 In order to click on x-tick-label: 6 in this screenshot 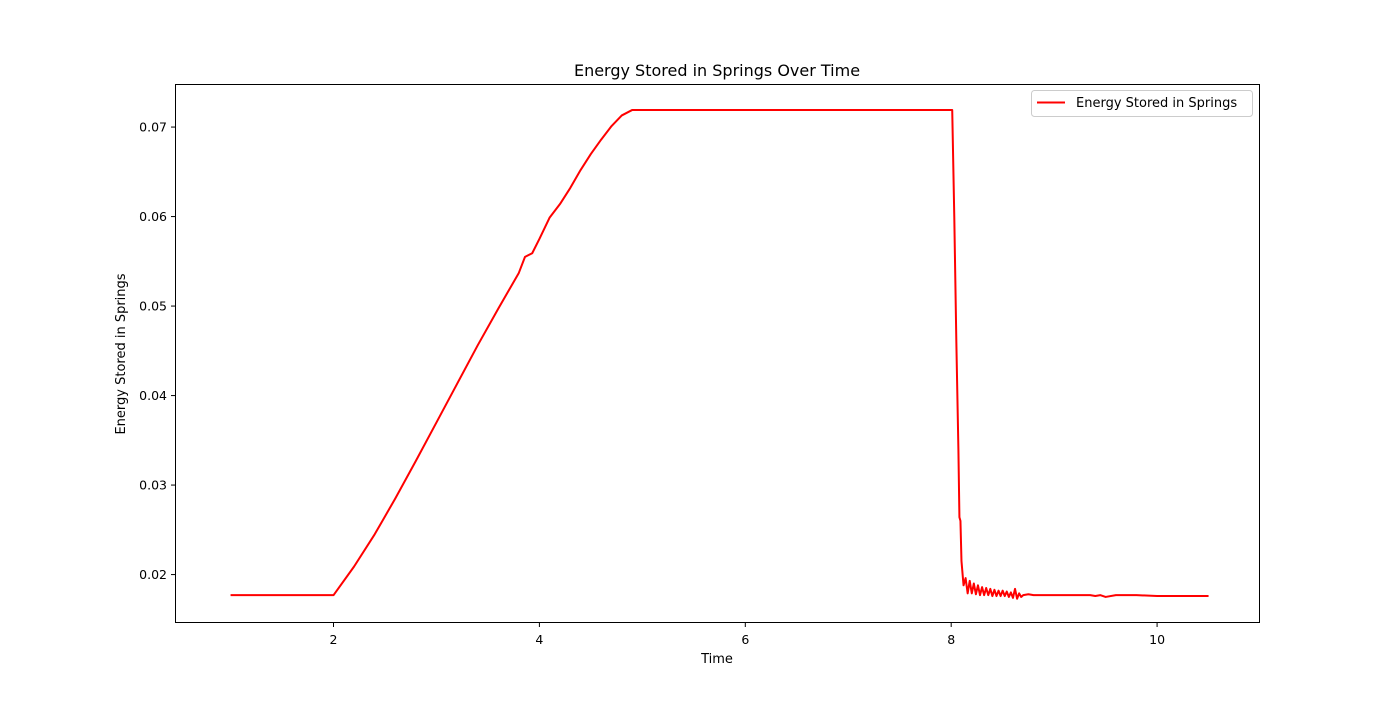, I will do `click(745, 639)`.